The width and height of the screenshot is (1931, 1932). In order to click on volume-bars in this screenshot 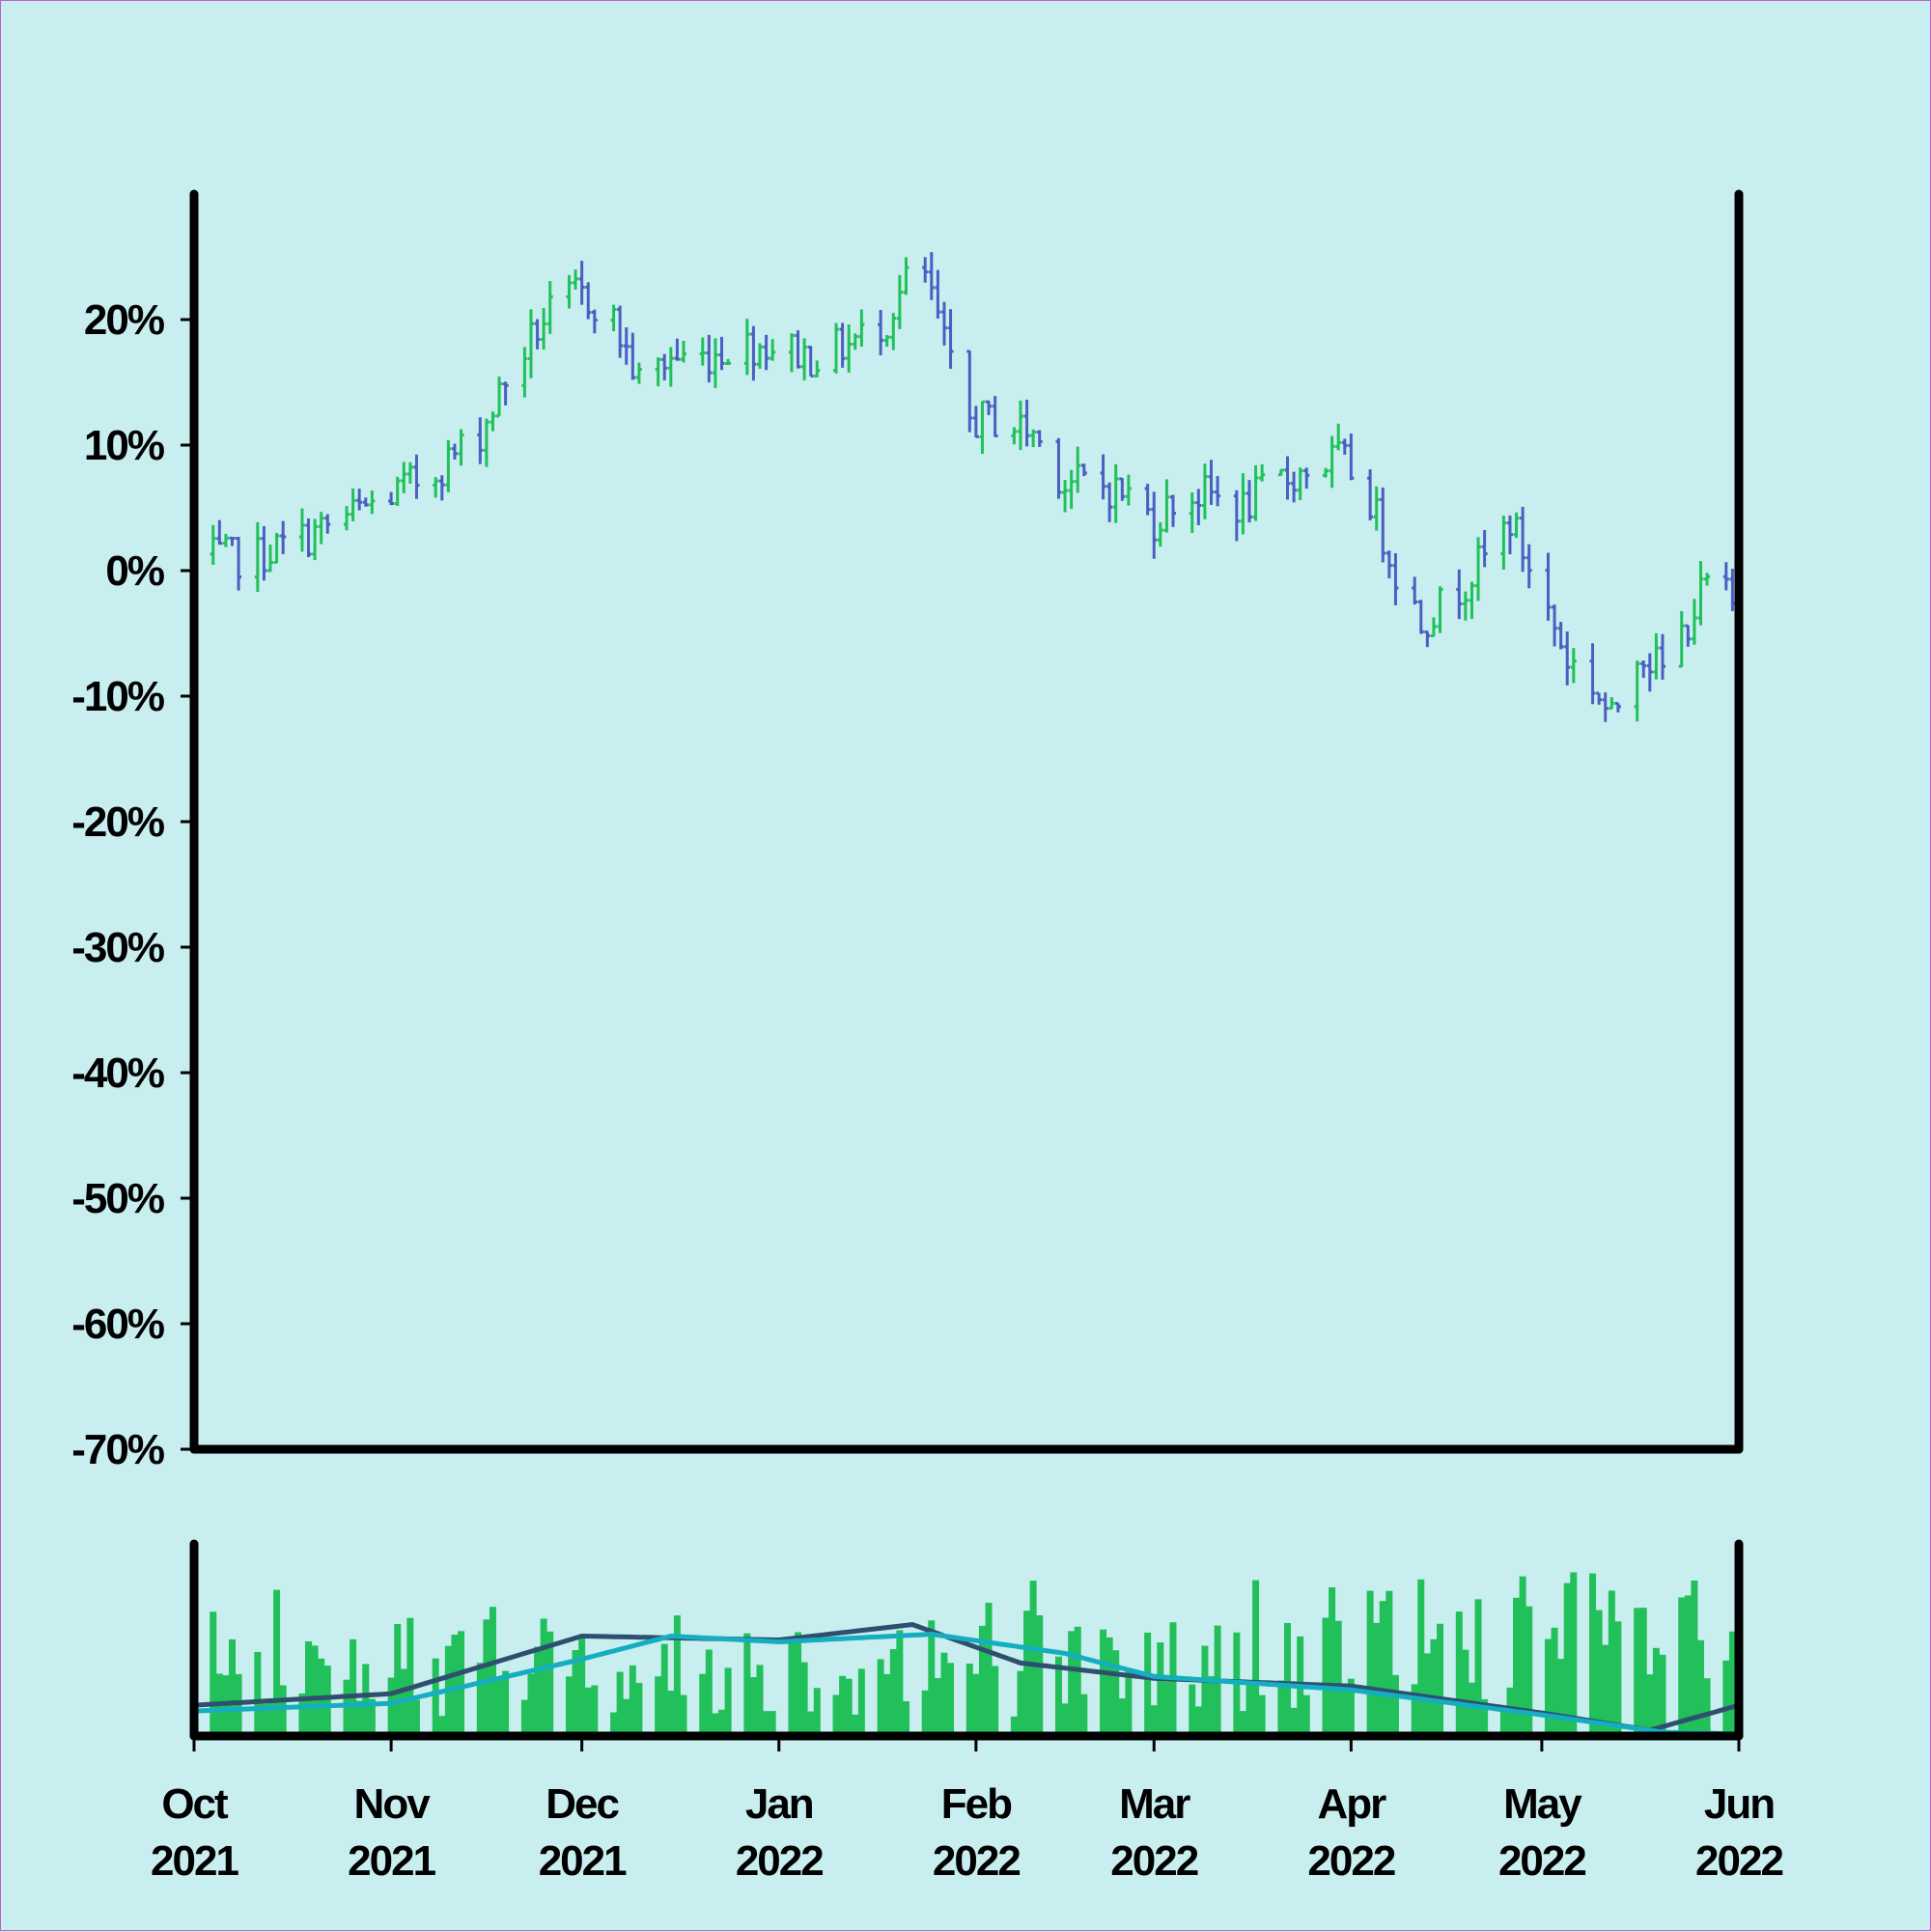, I will do `click(963, 1654)`.